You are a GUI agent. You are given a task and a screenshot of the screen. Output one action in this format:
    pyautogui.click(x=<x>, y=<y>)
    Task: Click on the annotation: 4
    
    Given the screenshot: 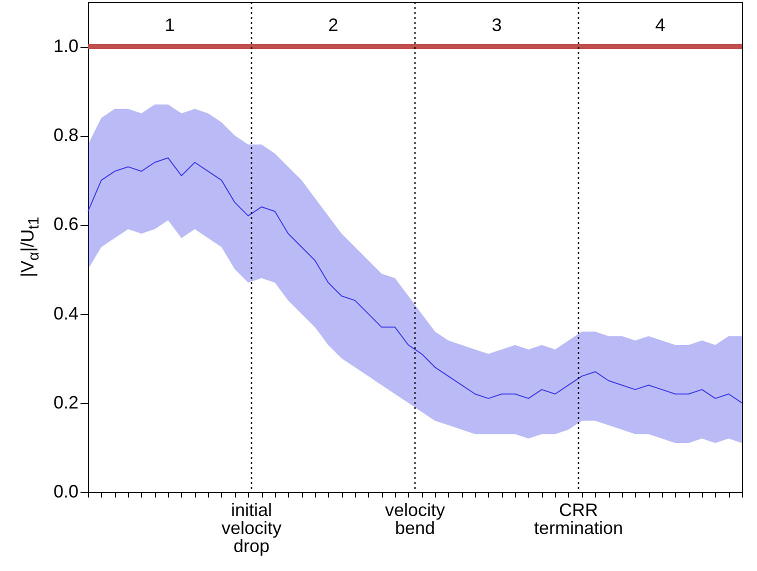 What is the action you would take?
    pyautogui.click(x=660, y=25)
    